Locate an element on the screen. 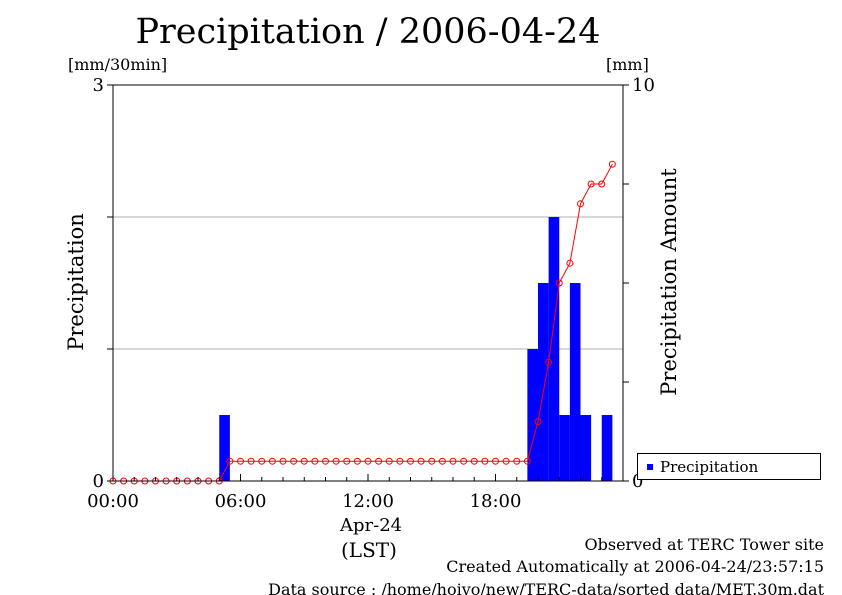 This screenshot has height=595, width=842. chart-title: Precipitation / 2006-04-24 is located at coordinates (368, 32).